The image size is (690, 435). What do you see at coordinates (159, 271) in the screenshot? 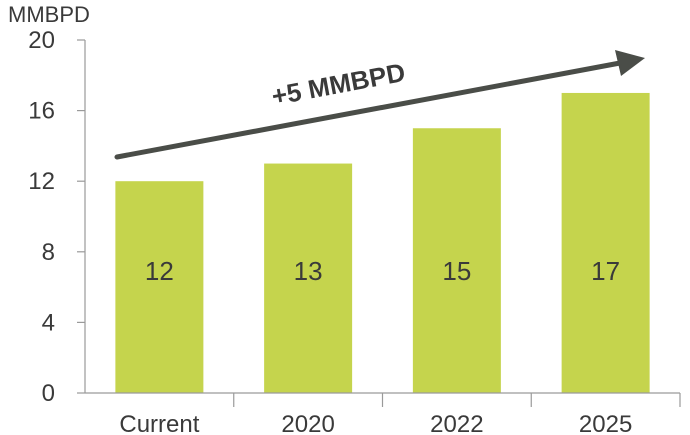
I see `bar-value-label: 12` at bounding box center [159, 271].